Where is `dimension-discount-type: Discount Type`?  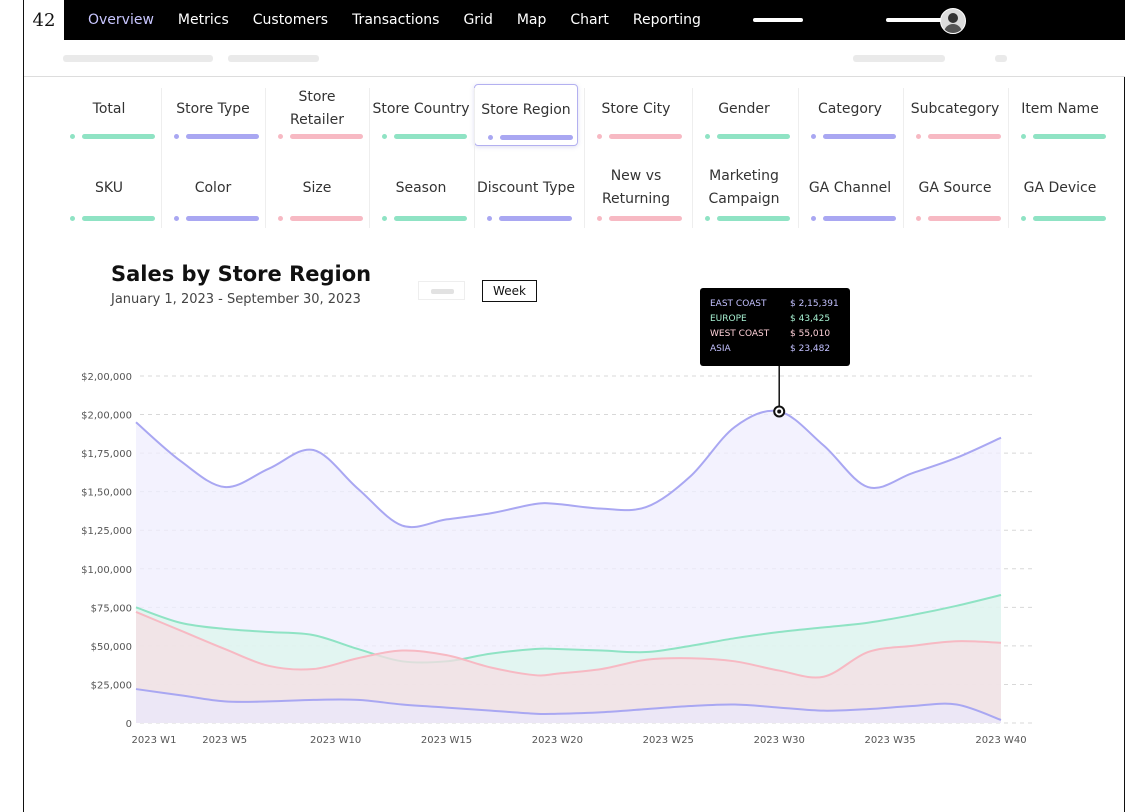 dimension-discount-type: Discount Type is located at coordinates (526, 194).